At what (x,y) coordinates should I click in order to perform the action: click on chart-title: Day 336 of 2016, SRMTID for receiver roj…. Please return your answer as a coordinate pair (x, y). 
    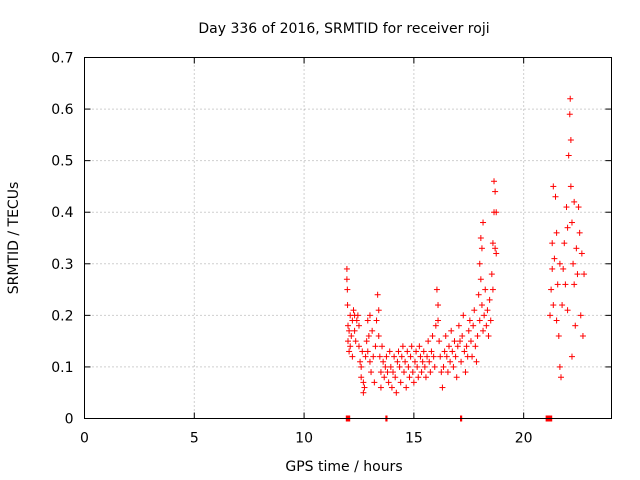
    Looking at the image, I should click on (343, 29).